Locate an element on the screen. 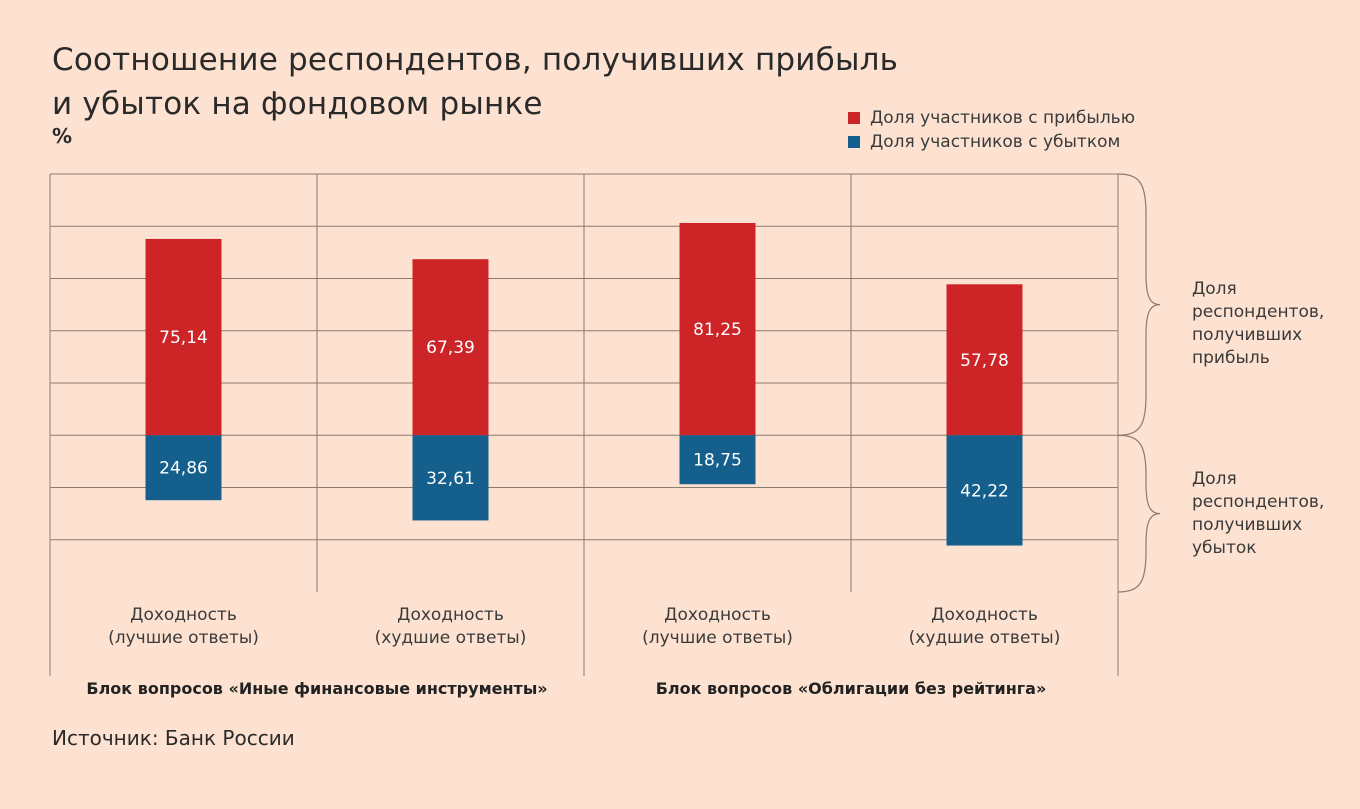  data-label-profit: 57,78 is located at coordinates (984, 361).